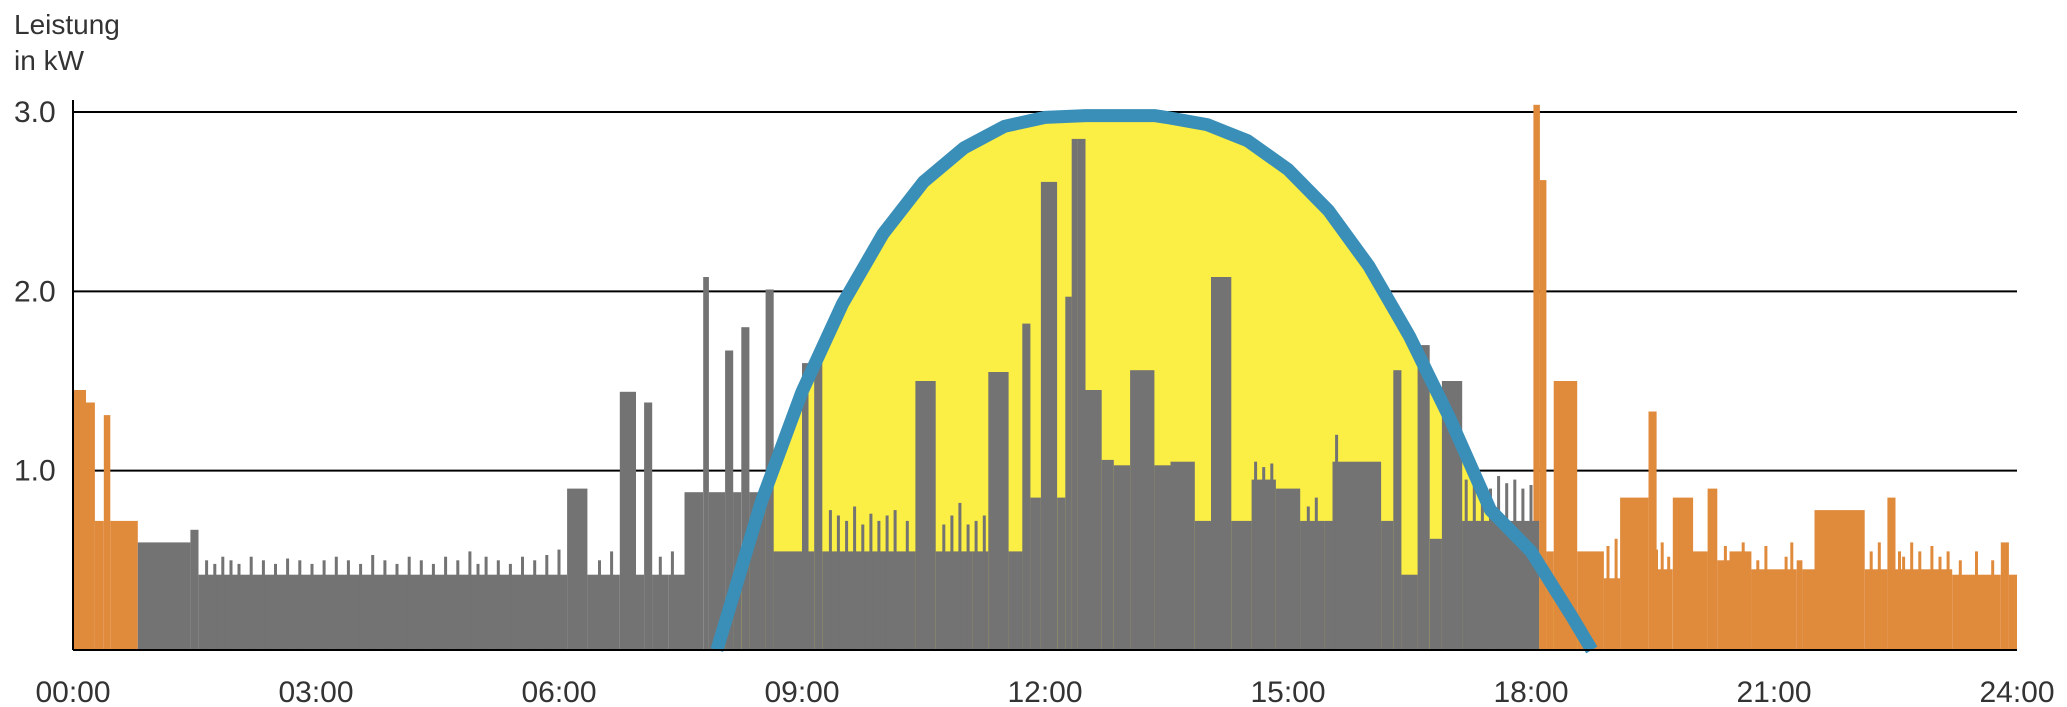 This screenshot has height=707, width=2067. I want to click on x-tick-label: 09:00, so click(801, 691).